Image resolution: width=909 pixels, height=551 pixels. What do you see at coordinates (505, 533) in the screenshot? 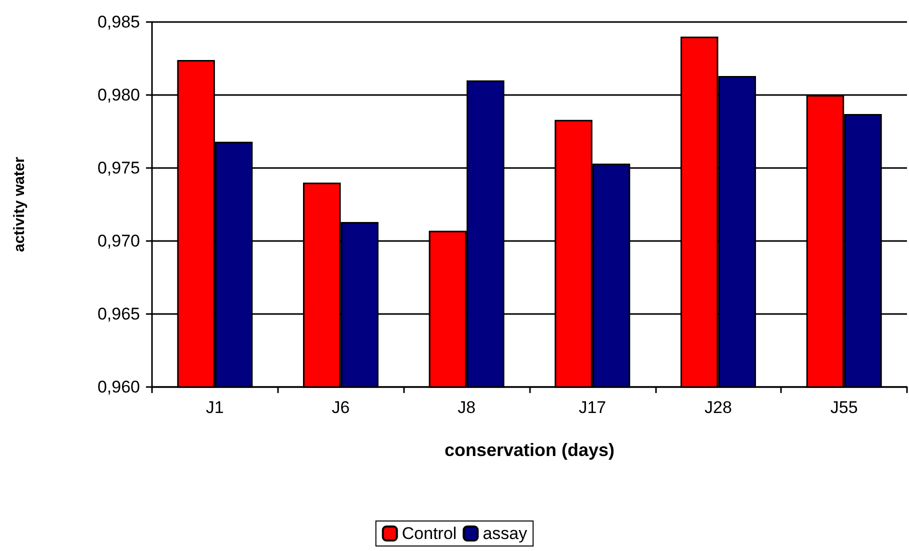
I see `legend-label: assay` at bounding box center [505, 533].